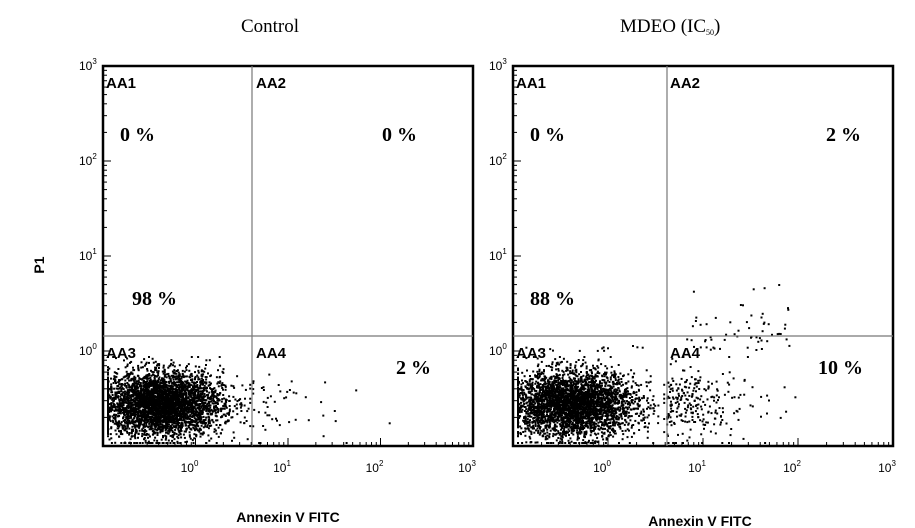  I want to click on quadrant-label-aa4: AA4, so click(271, 353).